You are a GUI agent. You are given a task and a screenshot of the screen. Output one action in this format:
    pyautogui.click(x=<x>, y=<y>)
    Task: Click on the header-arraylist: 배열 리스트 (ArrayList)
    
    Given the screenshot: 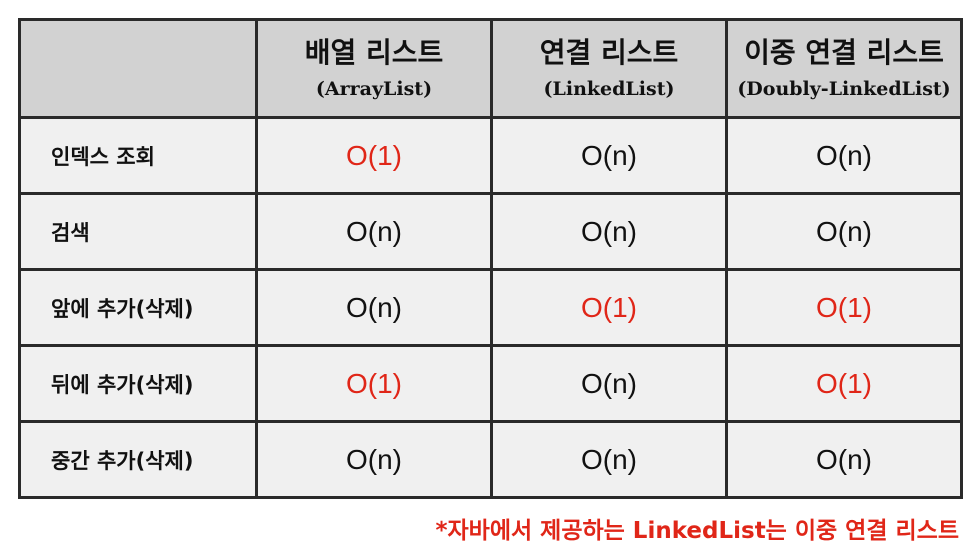 What is the action you would take?
    pyautogui.click(x=374, y=68)
    